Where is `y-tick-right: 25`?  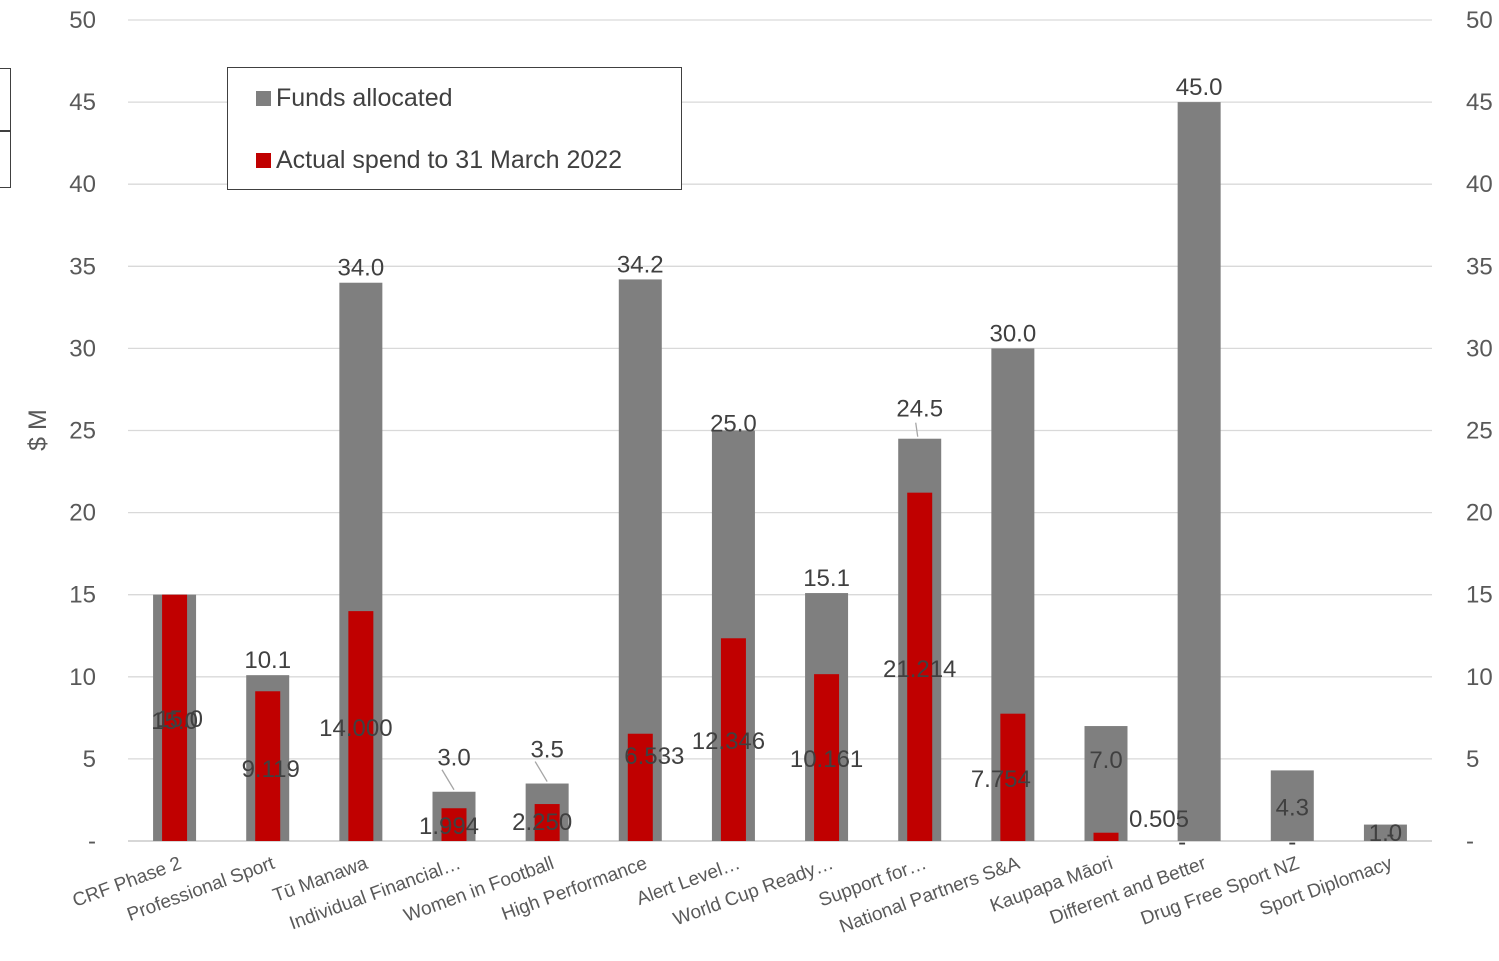 y-tick-right: 25 is located at coordinates (1479, 431).